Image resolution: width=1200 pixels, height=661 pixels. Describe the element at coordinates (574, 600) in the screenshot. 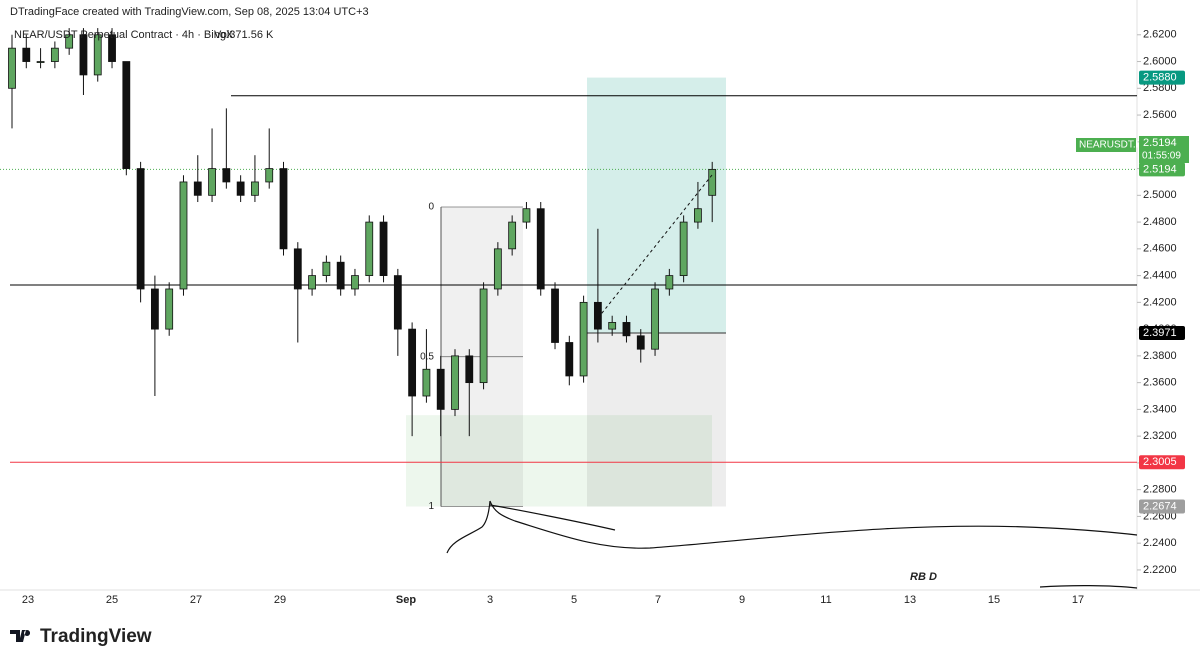

I see `x-tick-label: 5` at that location.